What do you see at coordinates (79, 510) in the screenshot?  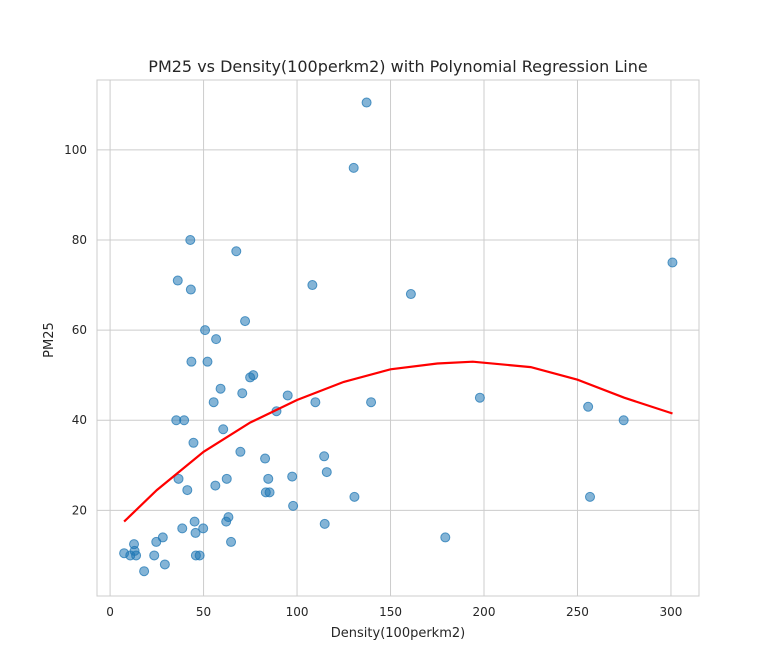 I see `y-tick-label: 20` at bounding box center [79, 510].